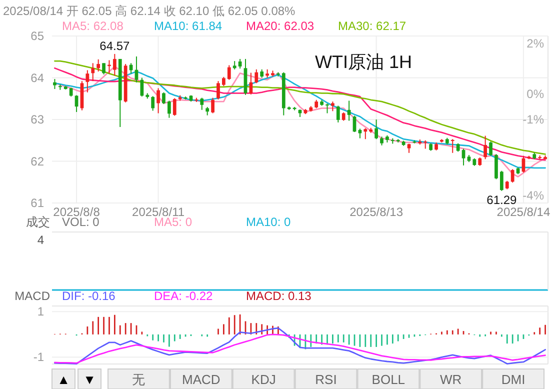  What do you see at coordinates (32, 296) in the screenshot?
I see `chart-title: MACD` at bounding box center [32, 296].